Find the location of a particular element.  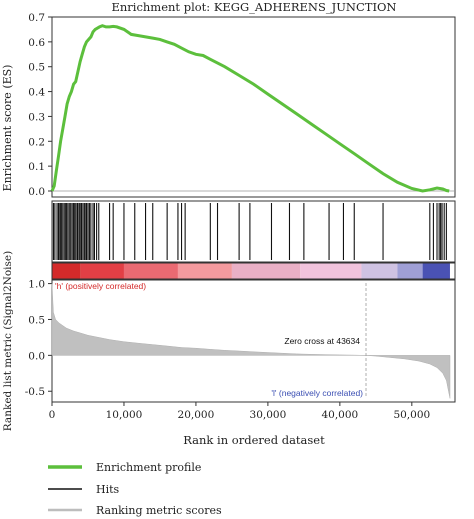

x-tick-label: 30,000 is located at coordinates (268, 415).